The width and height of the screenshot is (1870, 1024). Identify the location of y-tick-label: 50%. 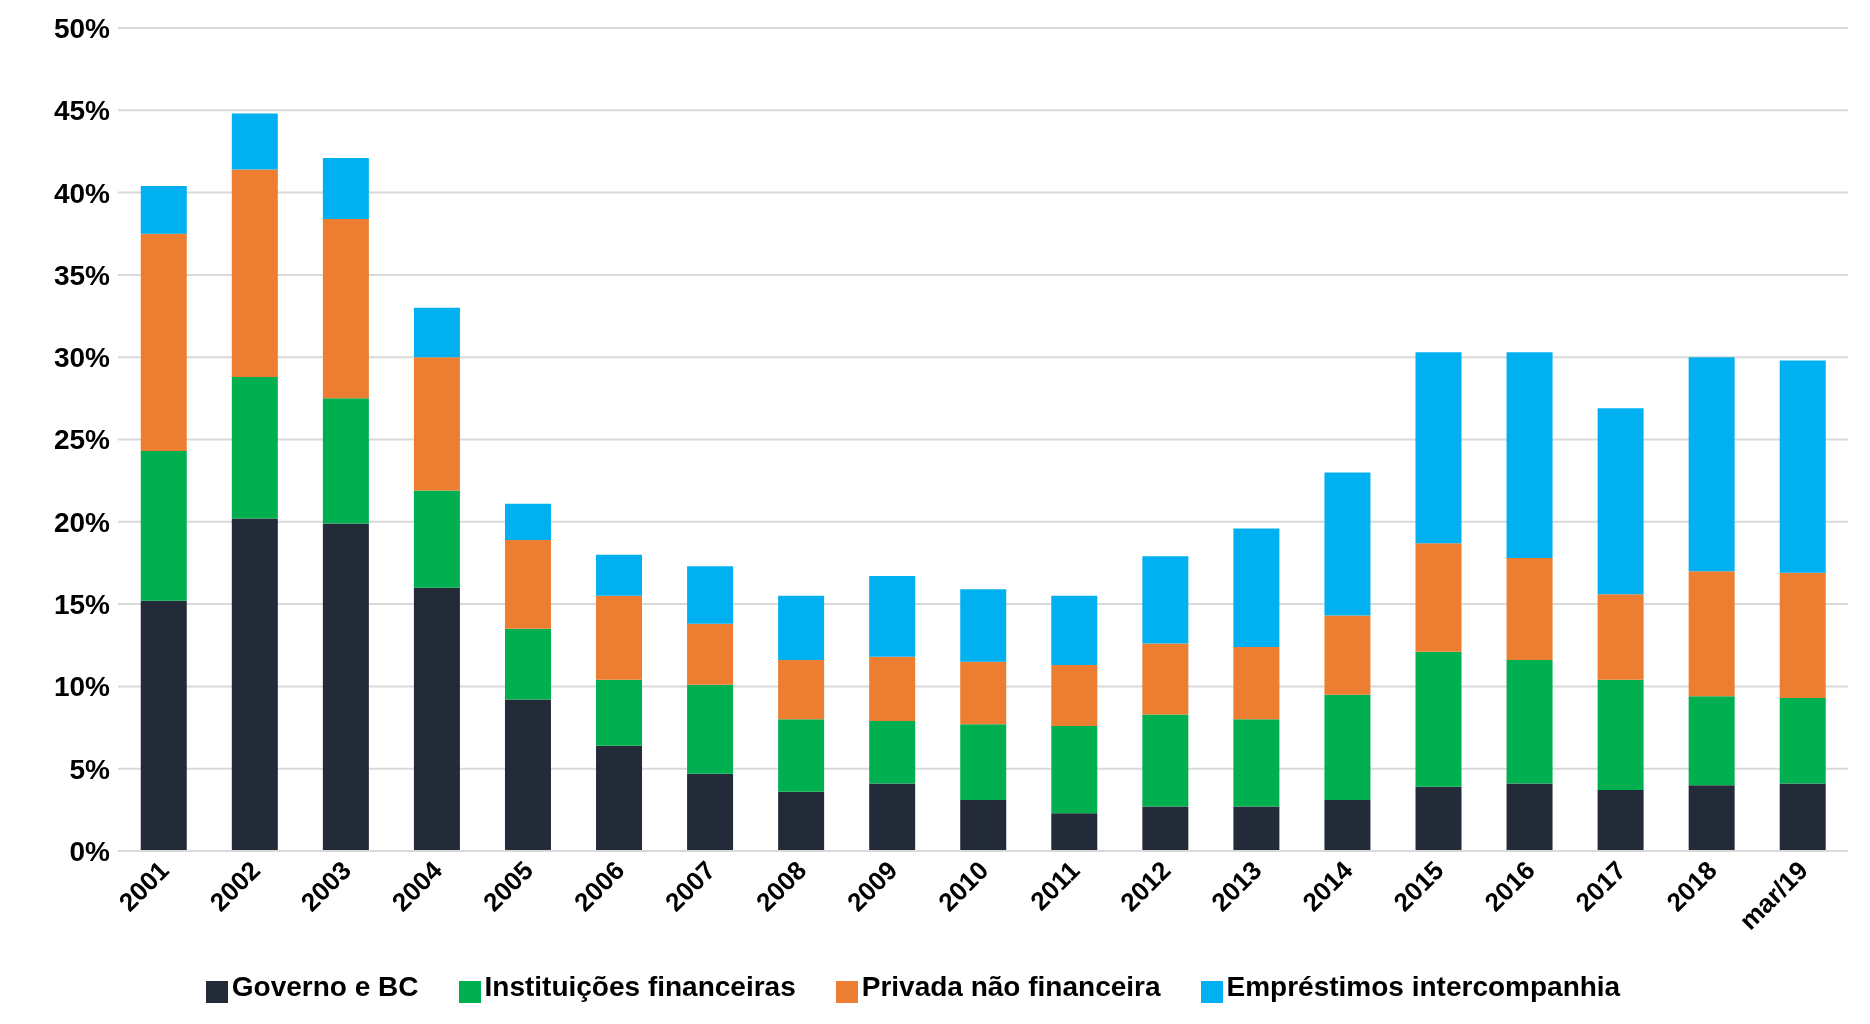
(82, 28).